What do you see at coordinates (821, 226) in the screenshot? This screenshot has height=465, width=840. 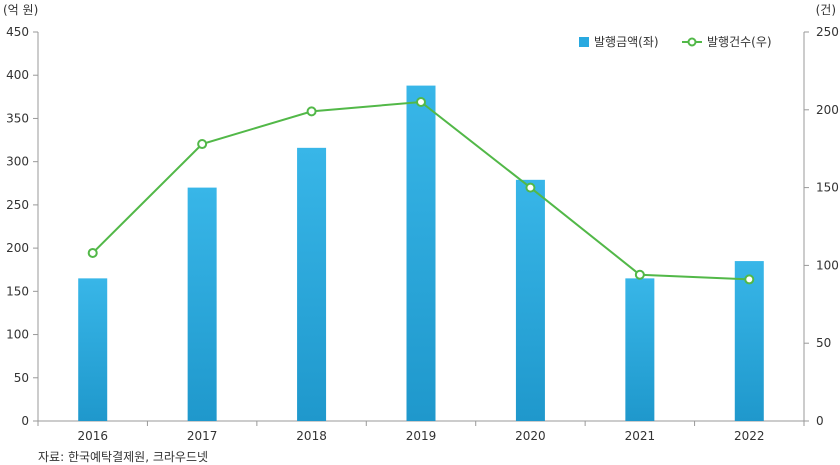 I see `right-axis-ticks: 0 50 100 150 200 250` at bounding box center [821, 226].